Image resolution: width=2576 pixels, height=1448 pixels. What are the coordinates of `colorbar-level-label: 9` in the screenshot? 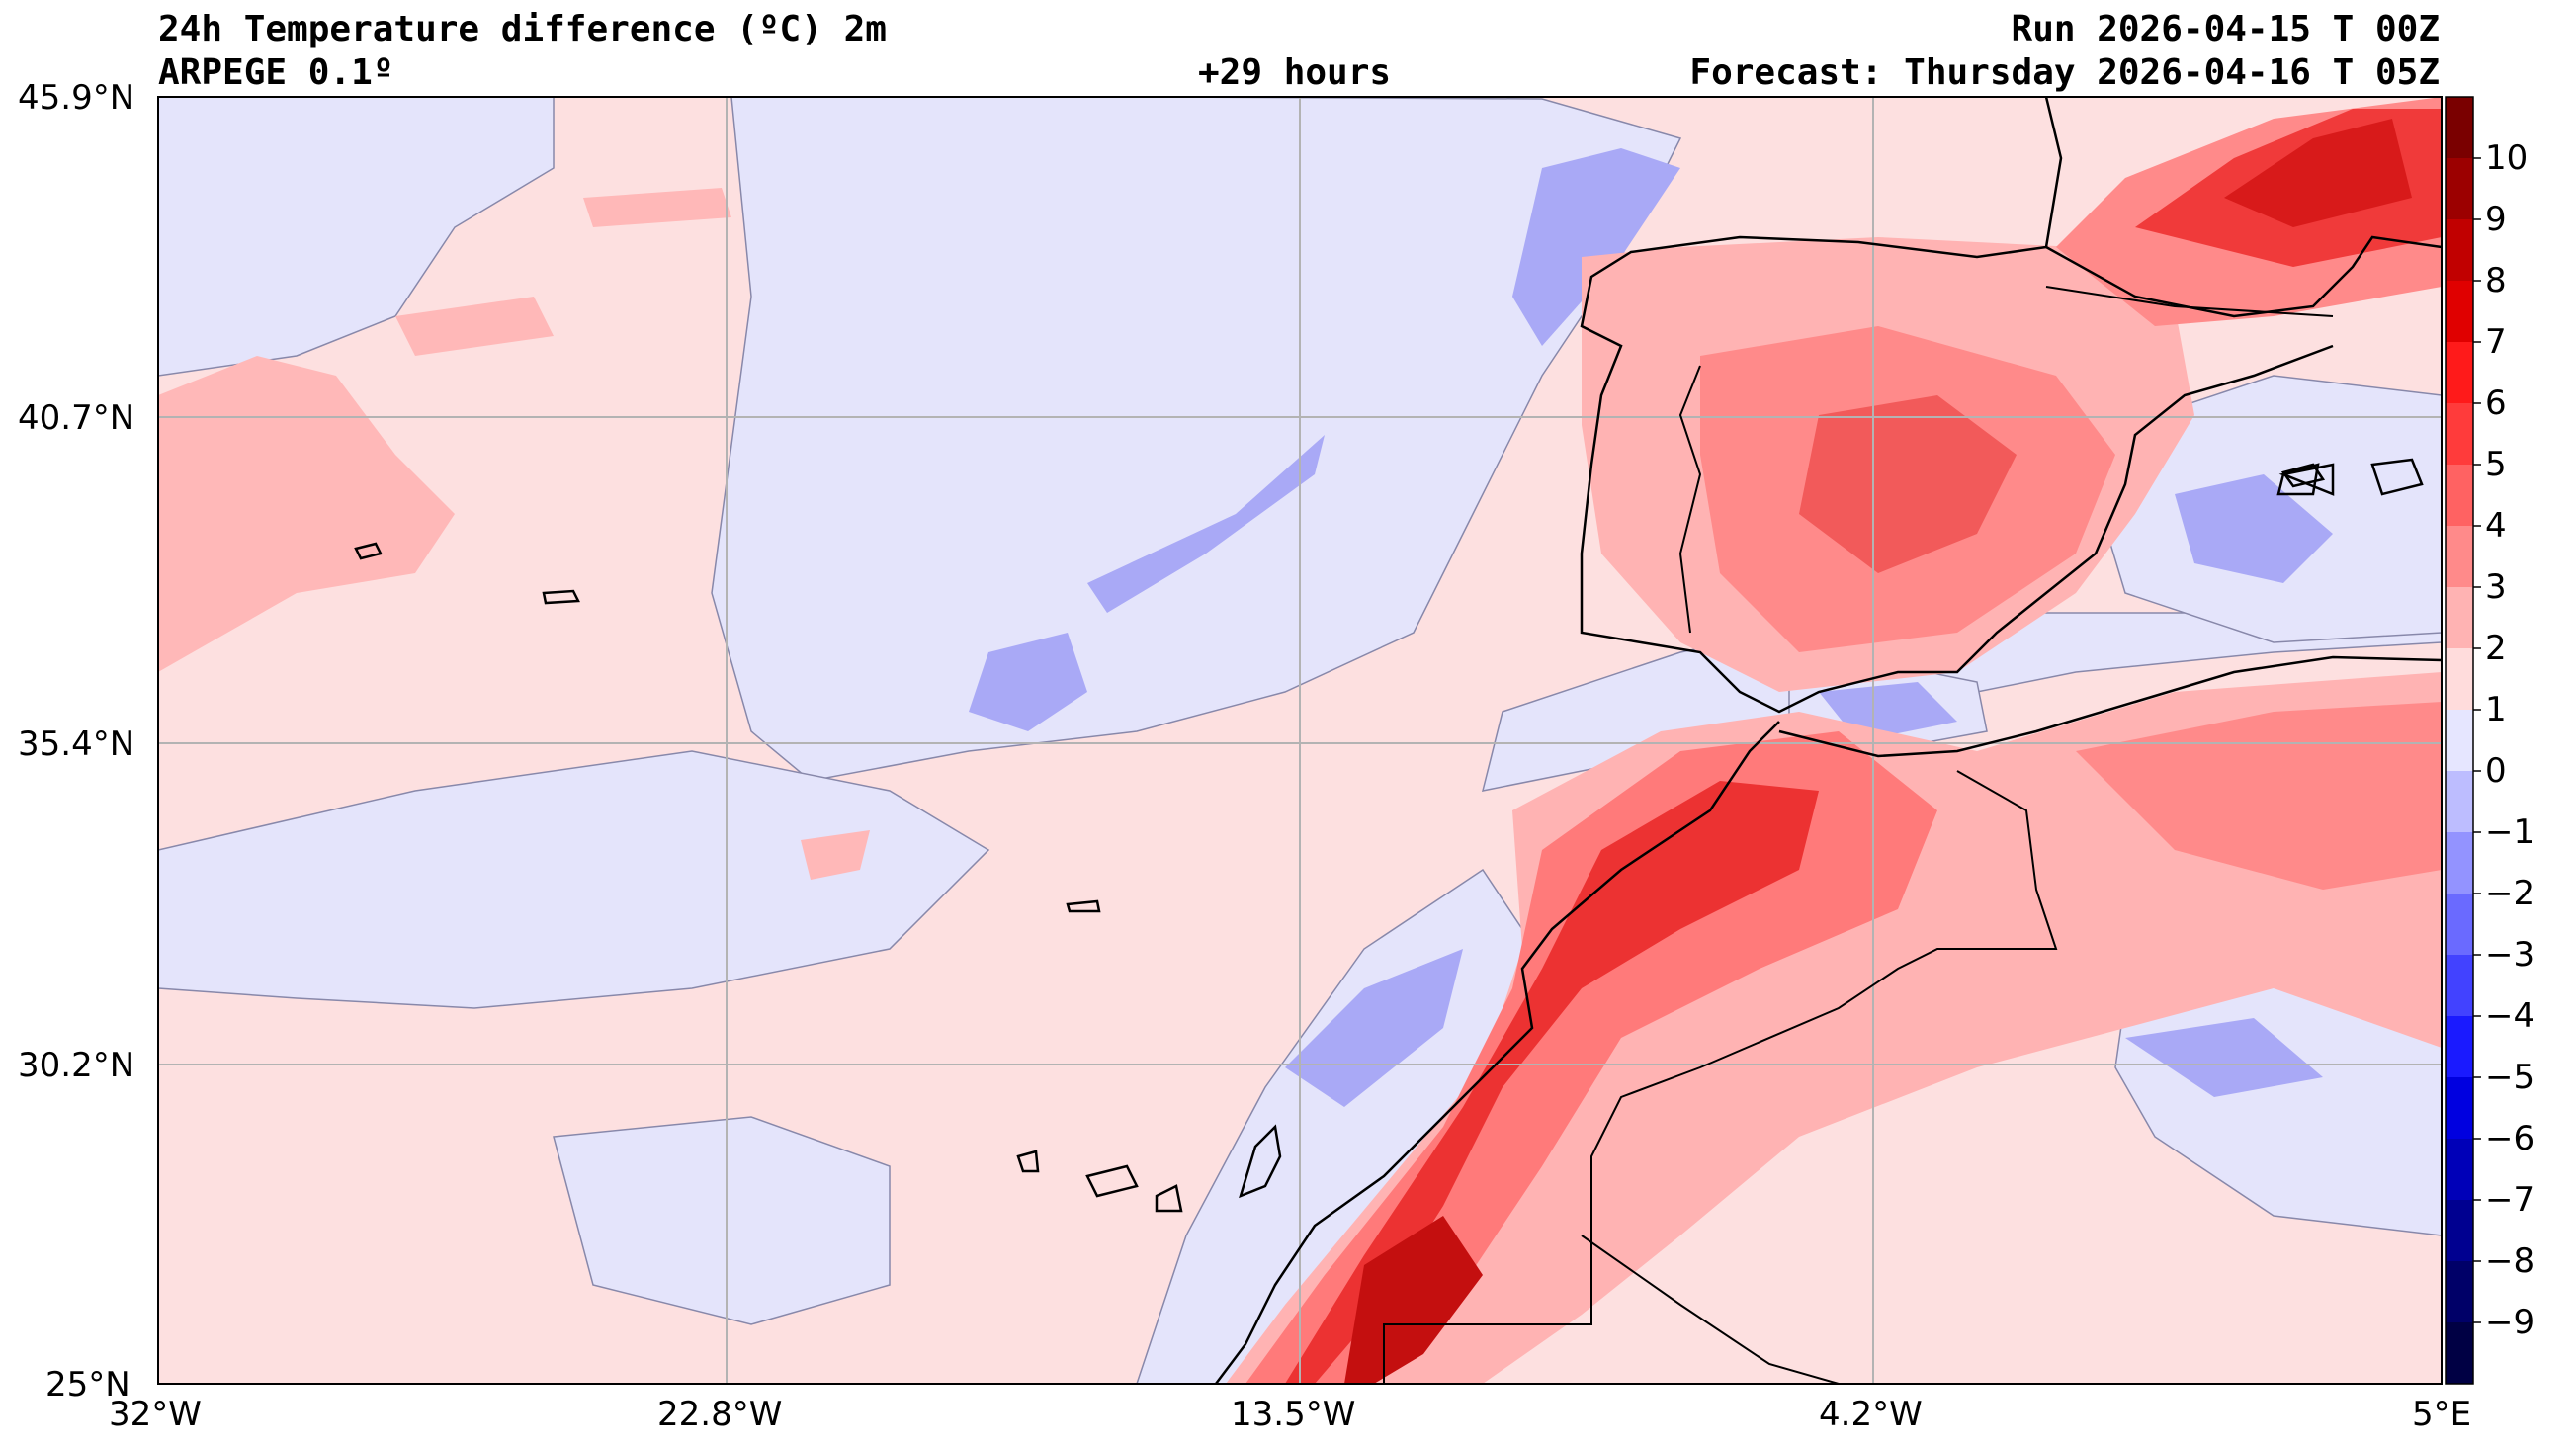 It's located at (2496, 219).